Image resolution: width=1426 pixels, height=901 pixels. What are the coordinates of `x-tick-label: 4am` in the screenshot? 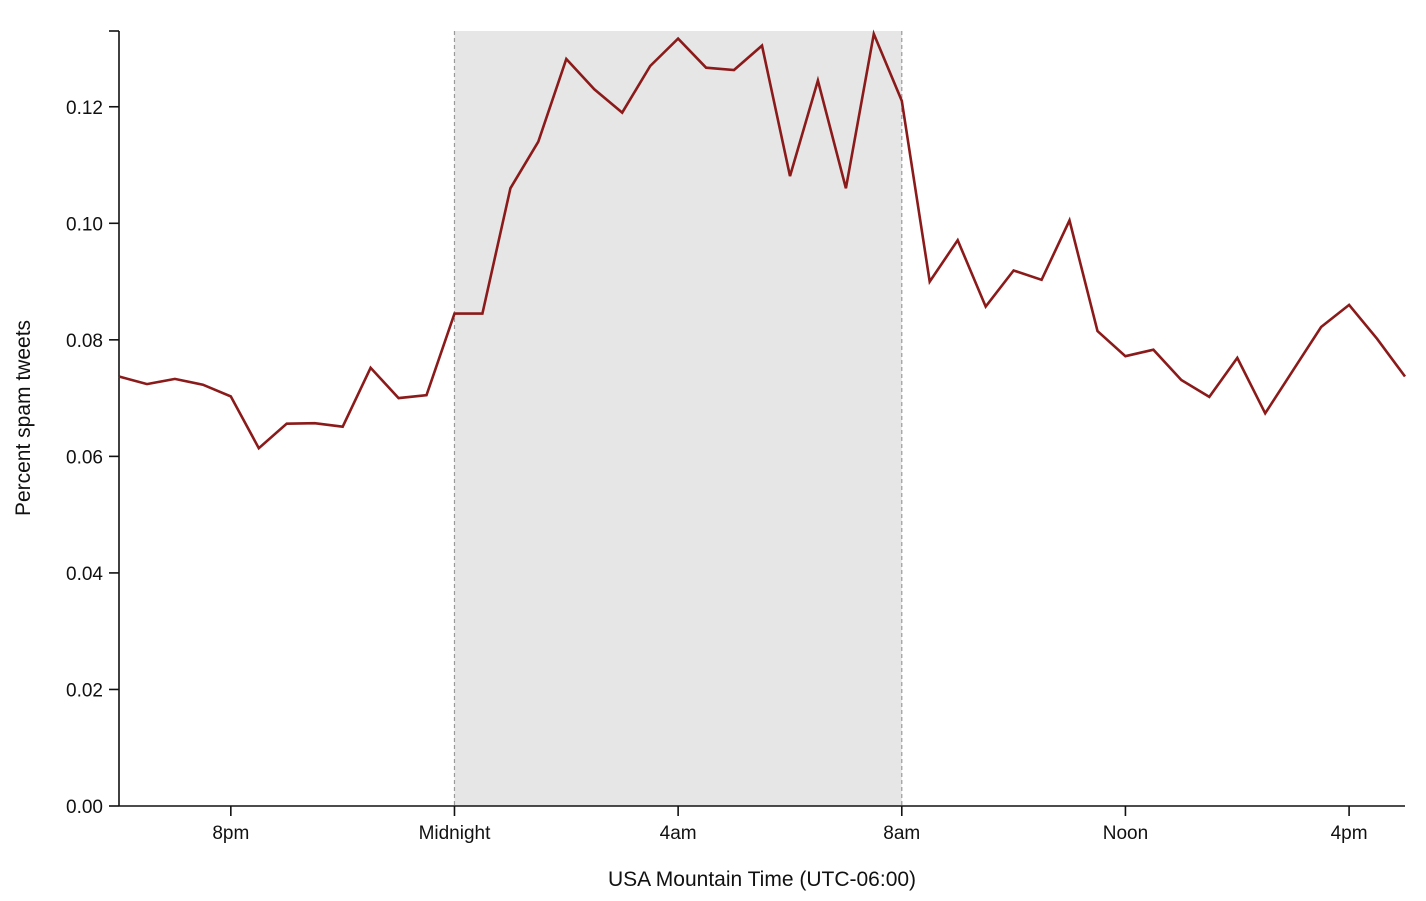 It's located at (678, 833).